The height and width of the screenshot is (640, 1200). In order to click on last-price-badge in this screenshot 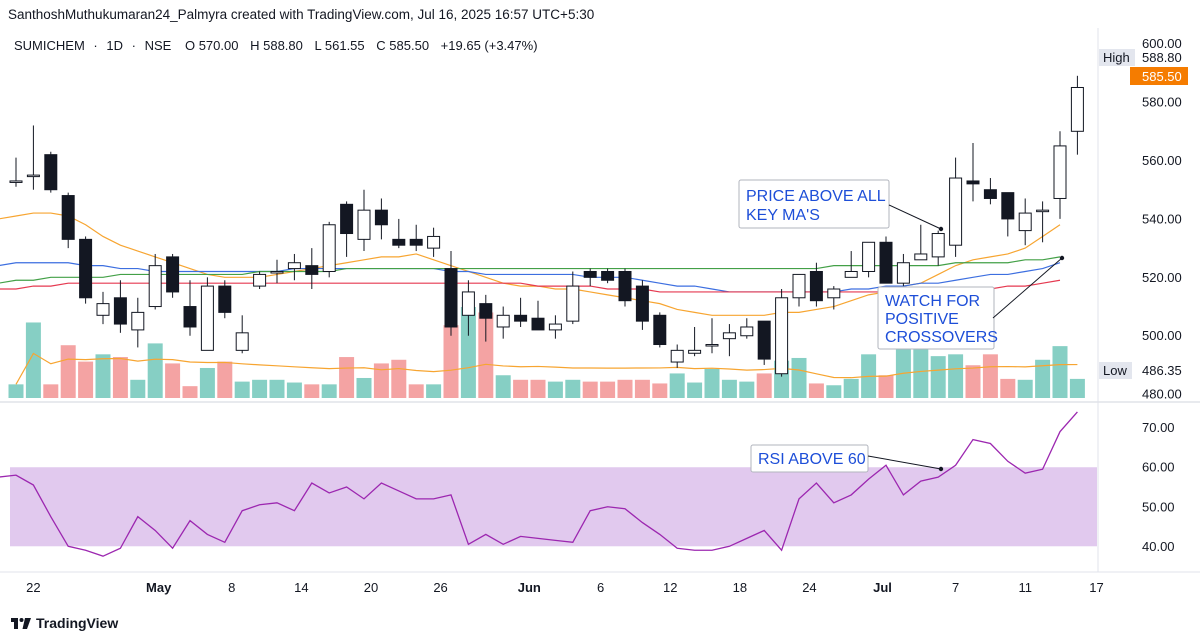, I will do `click(1159, 76)`.